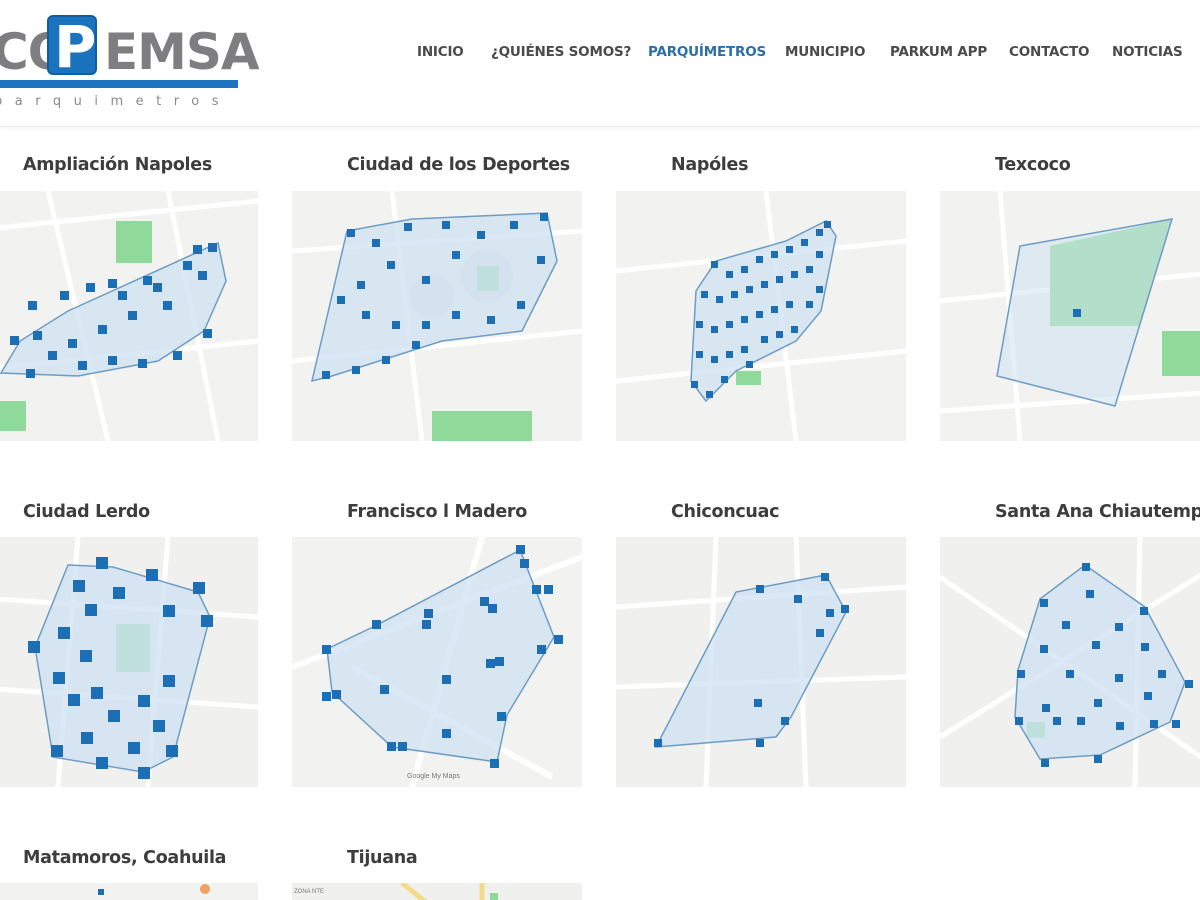 The height and width of the screenshot is (900, 1200). I want to click on logo-text-right: EMSA, so click(182, 52).